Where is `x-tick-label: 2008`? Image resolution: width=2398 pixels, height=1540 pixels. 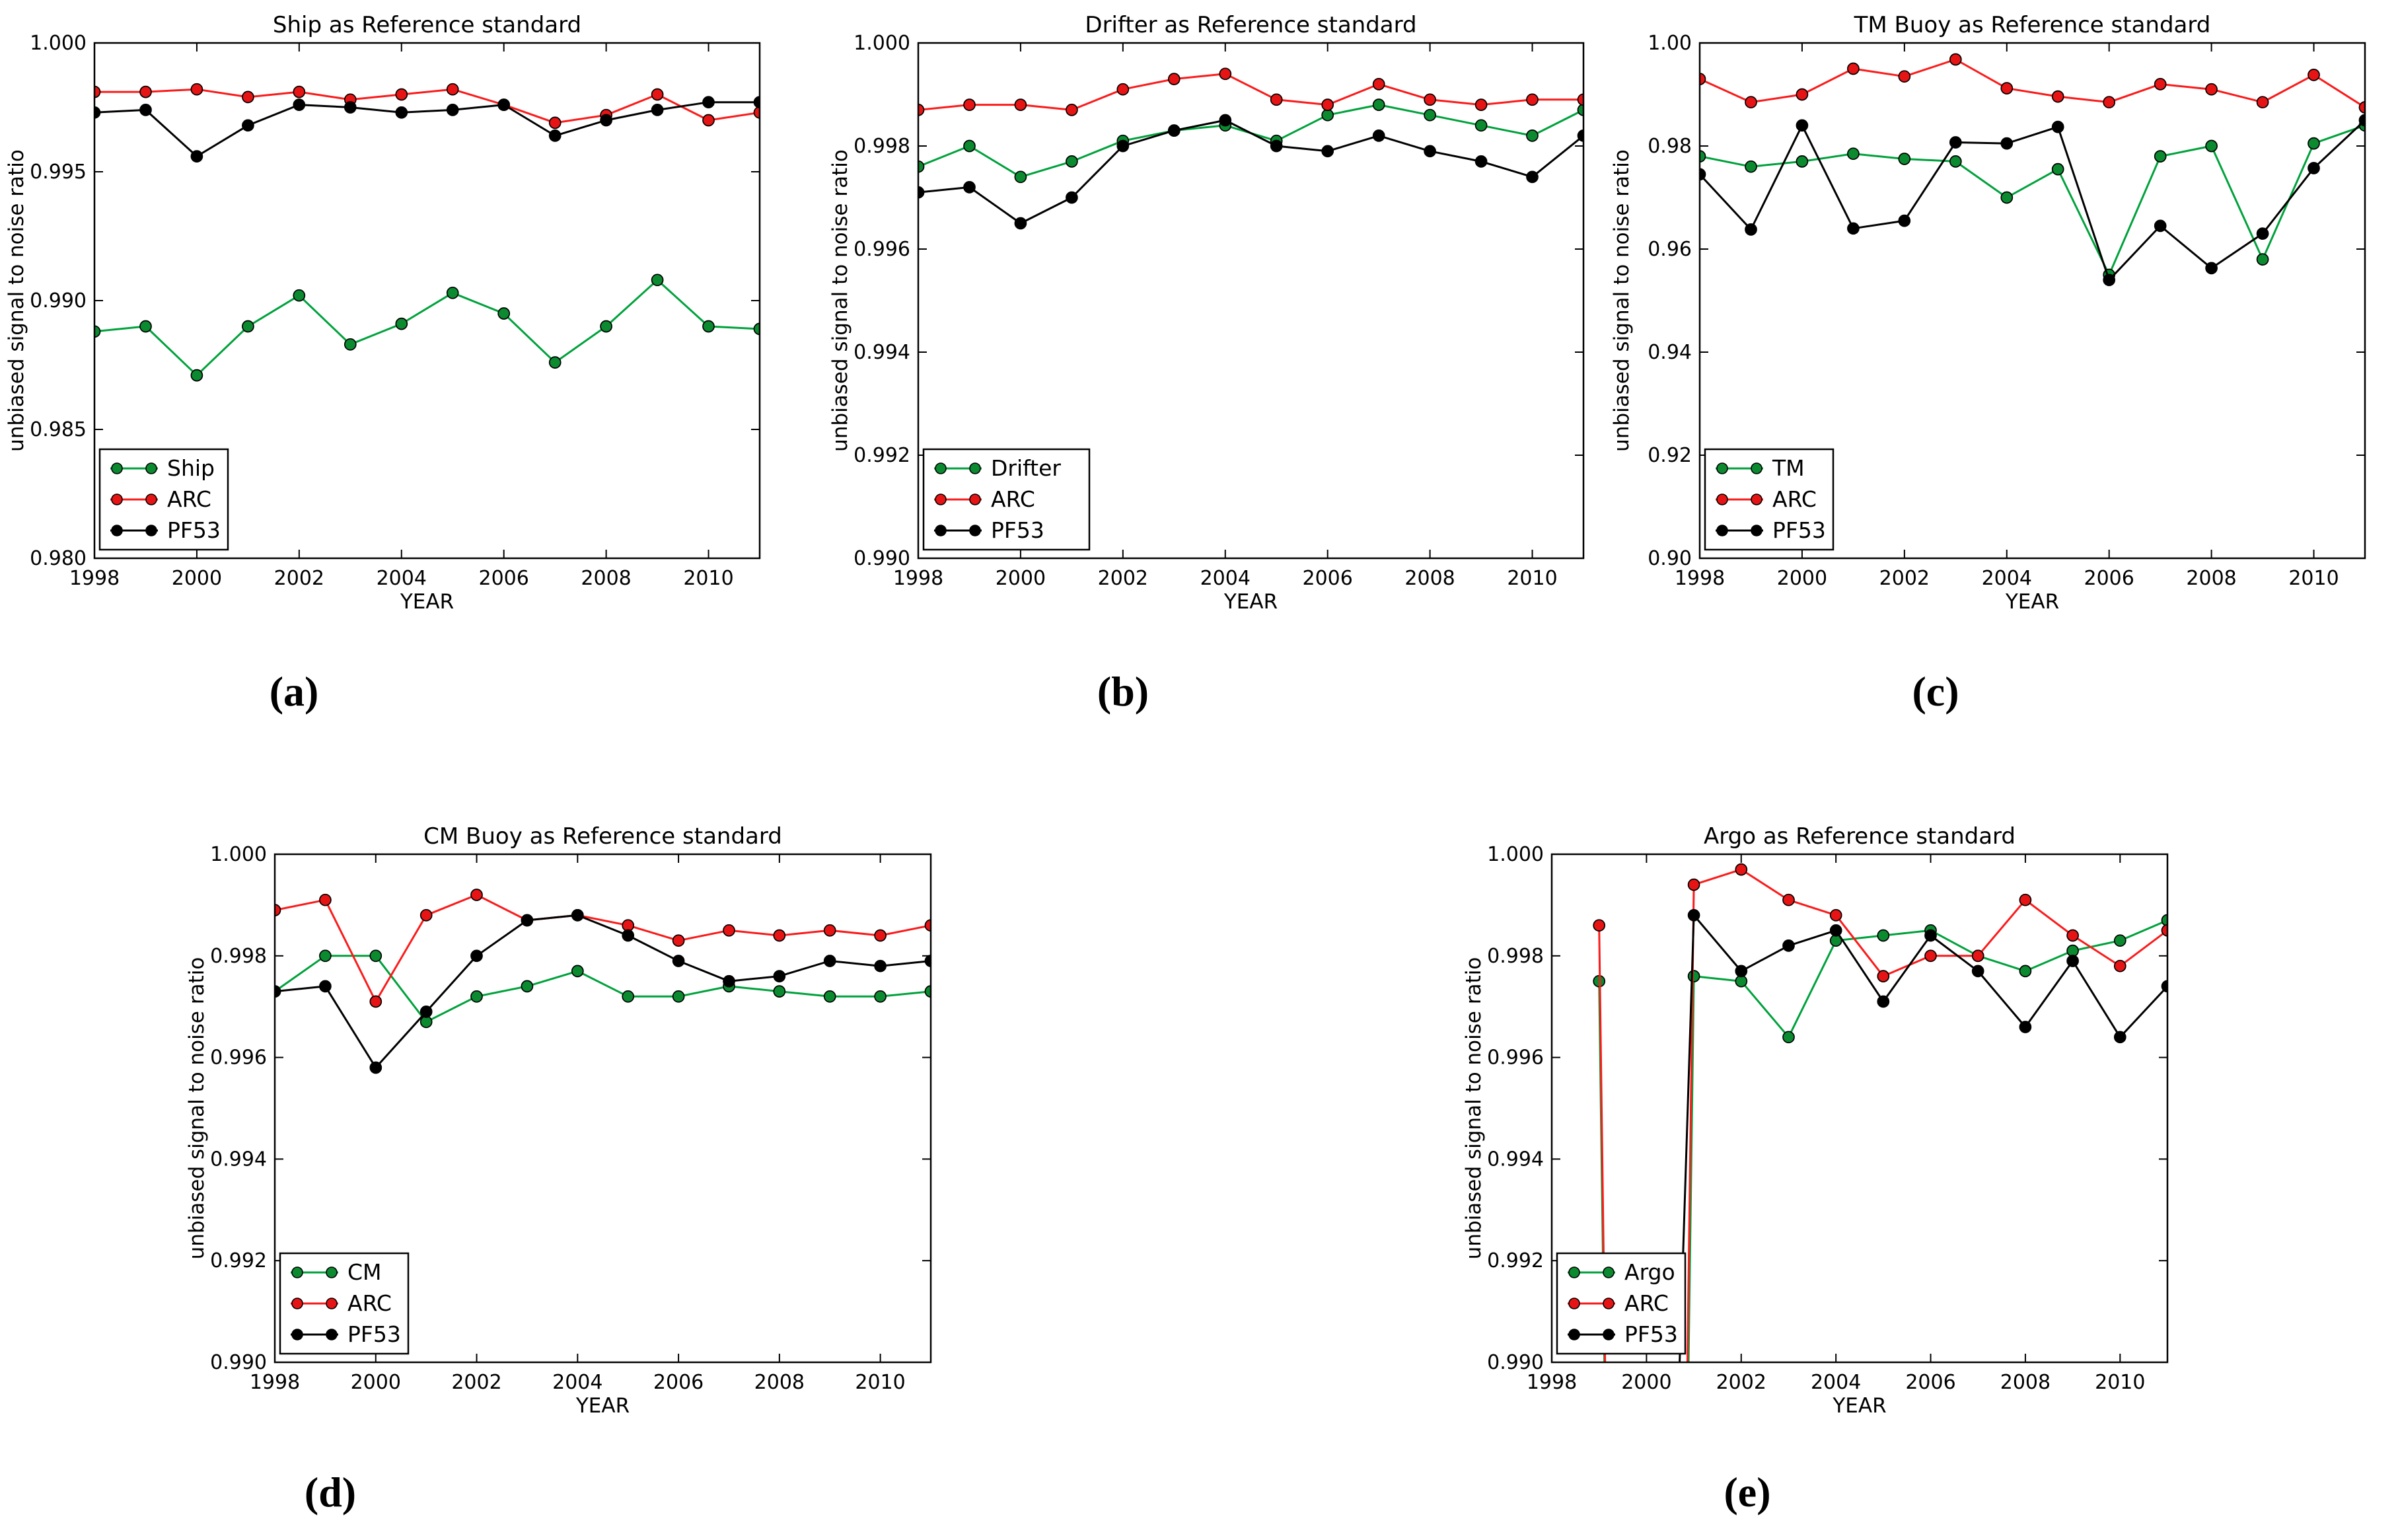 x-tick-label: 2008 is located at coordinates (1430, 578).